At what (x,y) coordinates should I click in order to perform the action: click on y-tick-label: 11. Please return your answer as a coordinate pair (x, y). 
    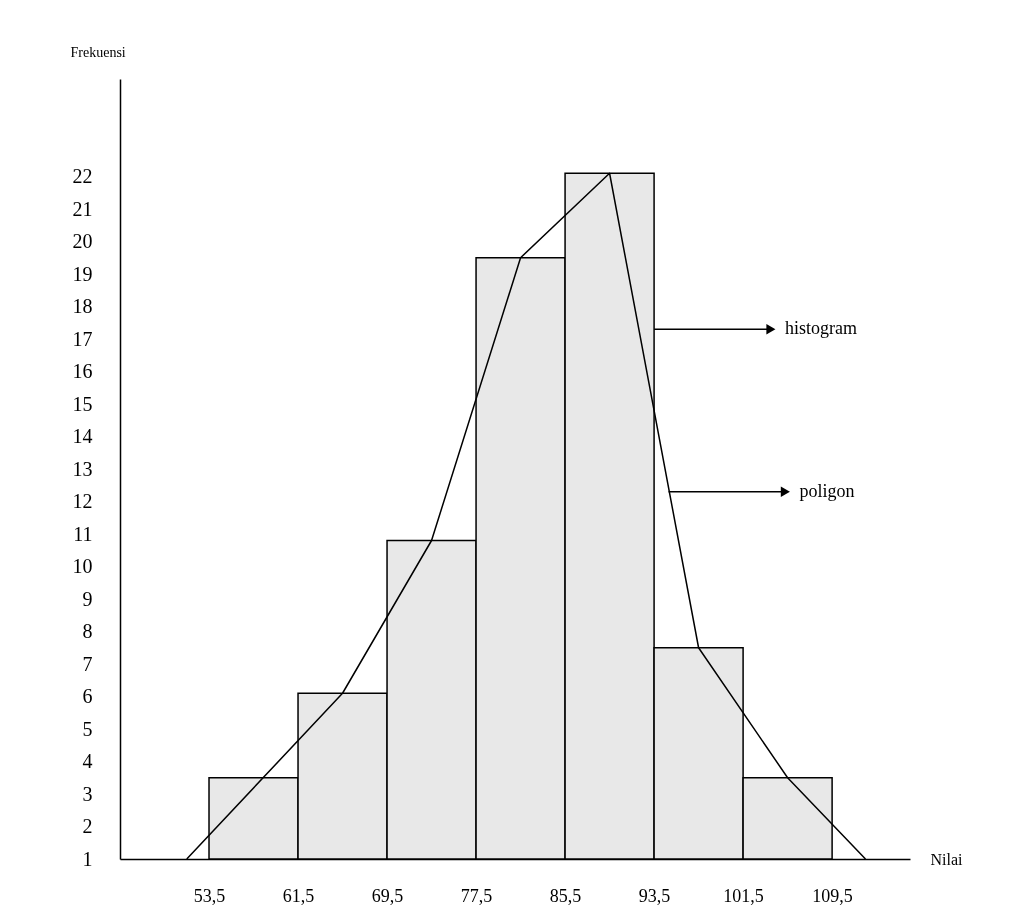
    Looking at the image, I should click on (83, 533).